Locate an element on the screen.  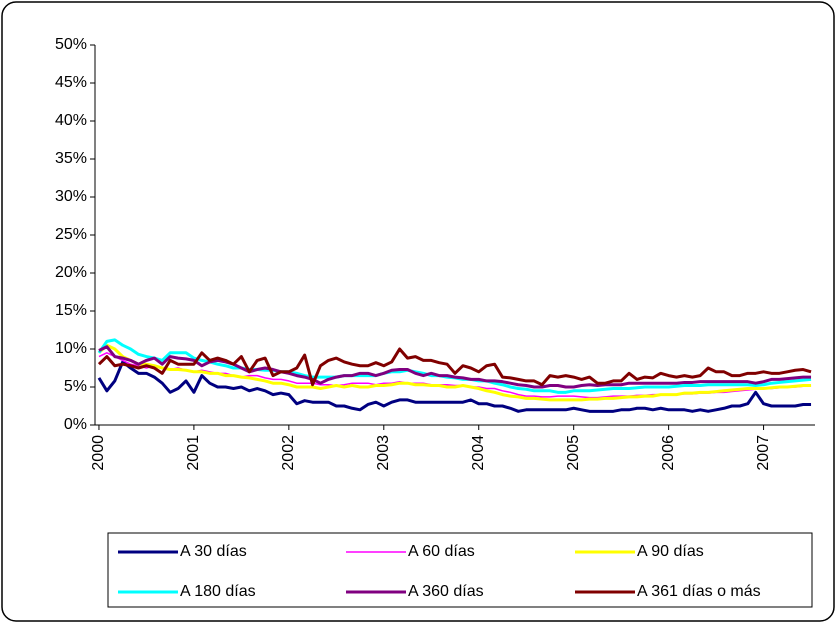
legend-label: A 361 días o más is located at coordinates (699, 591).